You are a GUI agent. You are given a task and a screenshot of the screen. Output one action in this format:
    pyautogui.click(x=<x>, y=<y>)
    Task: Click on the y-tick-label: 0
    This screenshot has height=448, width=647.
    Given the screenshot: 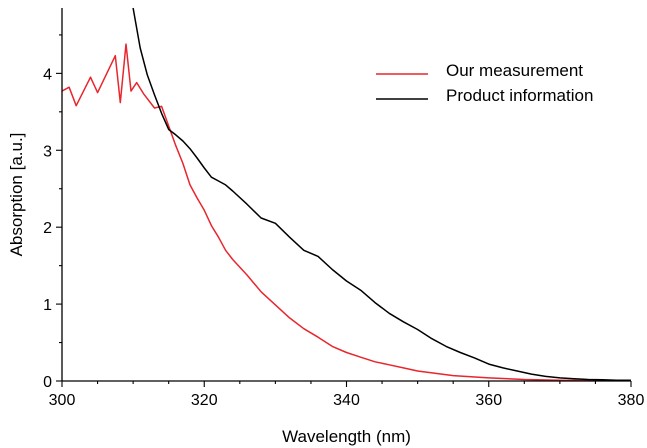 What is the action you would take?
    pyautogui.click(x=47, y=382)
    